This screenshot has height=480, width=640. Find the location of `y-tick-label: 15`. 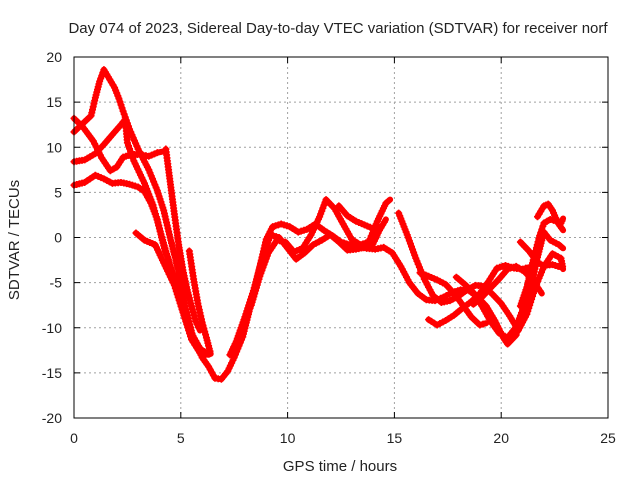

y-tick-label: 15 is located at coordinates (54, 102).